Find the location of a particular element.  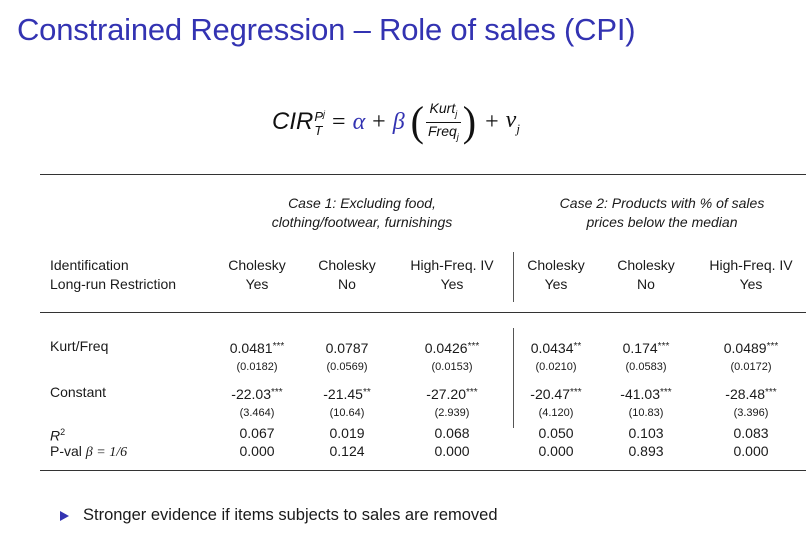

r-squared-value: 0.067 is located at coordinates (257, 433).